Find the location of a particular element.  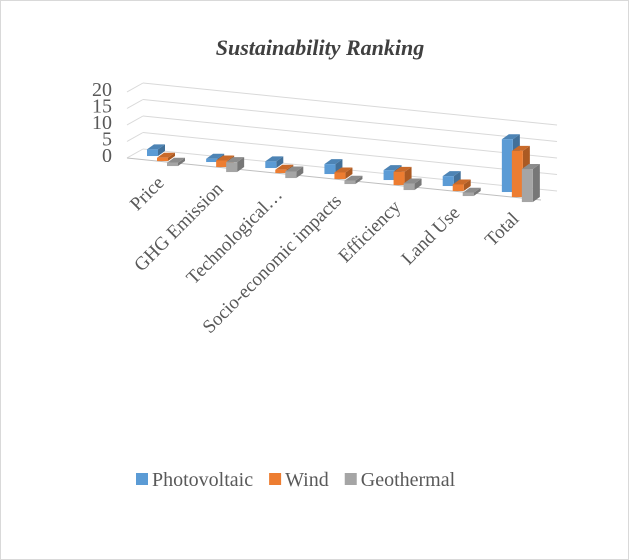

legend-label: Geothermal is located at coordinates (408, 480).